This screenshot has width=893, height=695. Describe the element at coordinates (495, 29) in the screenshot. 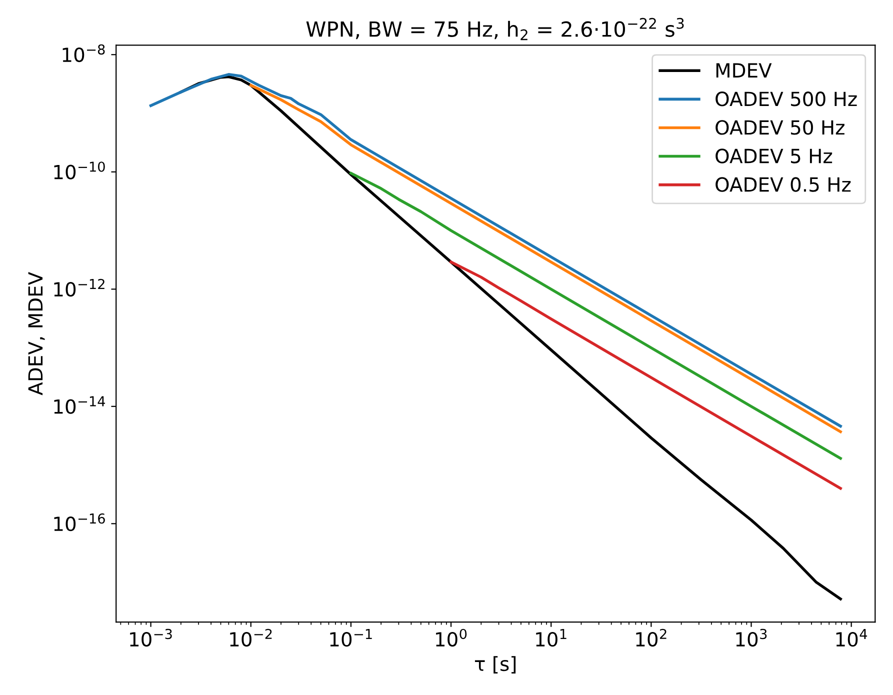

I see `chart-title: WPN, BW = 75 Hz, h$_{2}$ = 2.6·10$^{−22}$ s$^{3}$` at that location.